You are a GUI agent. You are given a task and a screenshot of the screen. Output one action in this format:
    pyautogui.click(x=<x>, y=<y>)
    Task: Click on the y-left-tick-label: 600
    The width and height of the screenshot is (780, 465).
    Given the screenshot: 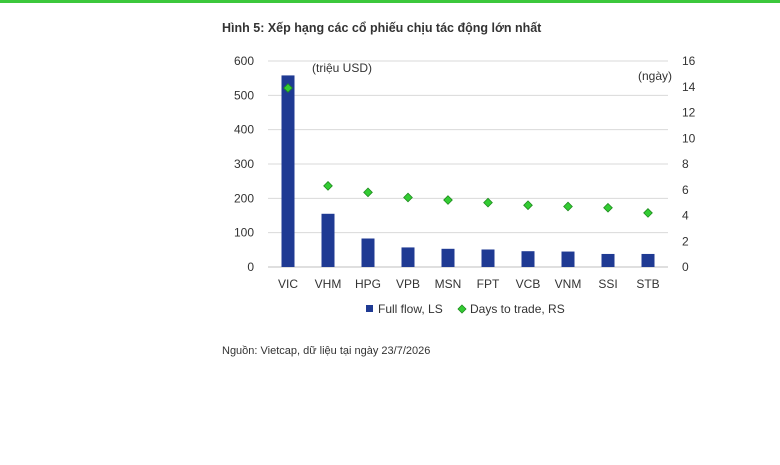 What is the action you would take?
    pyautogui.click(x=244, y=61)
    